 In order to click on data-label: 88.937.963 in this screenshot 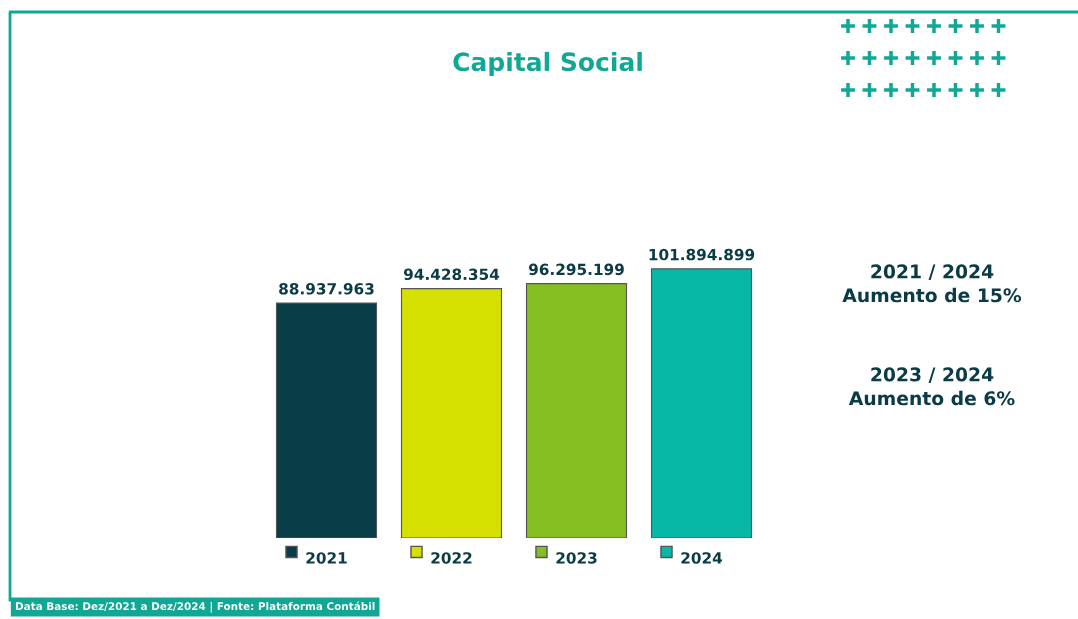, I will do `click(326, 289)`.